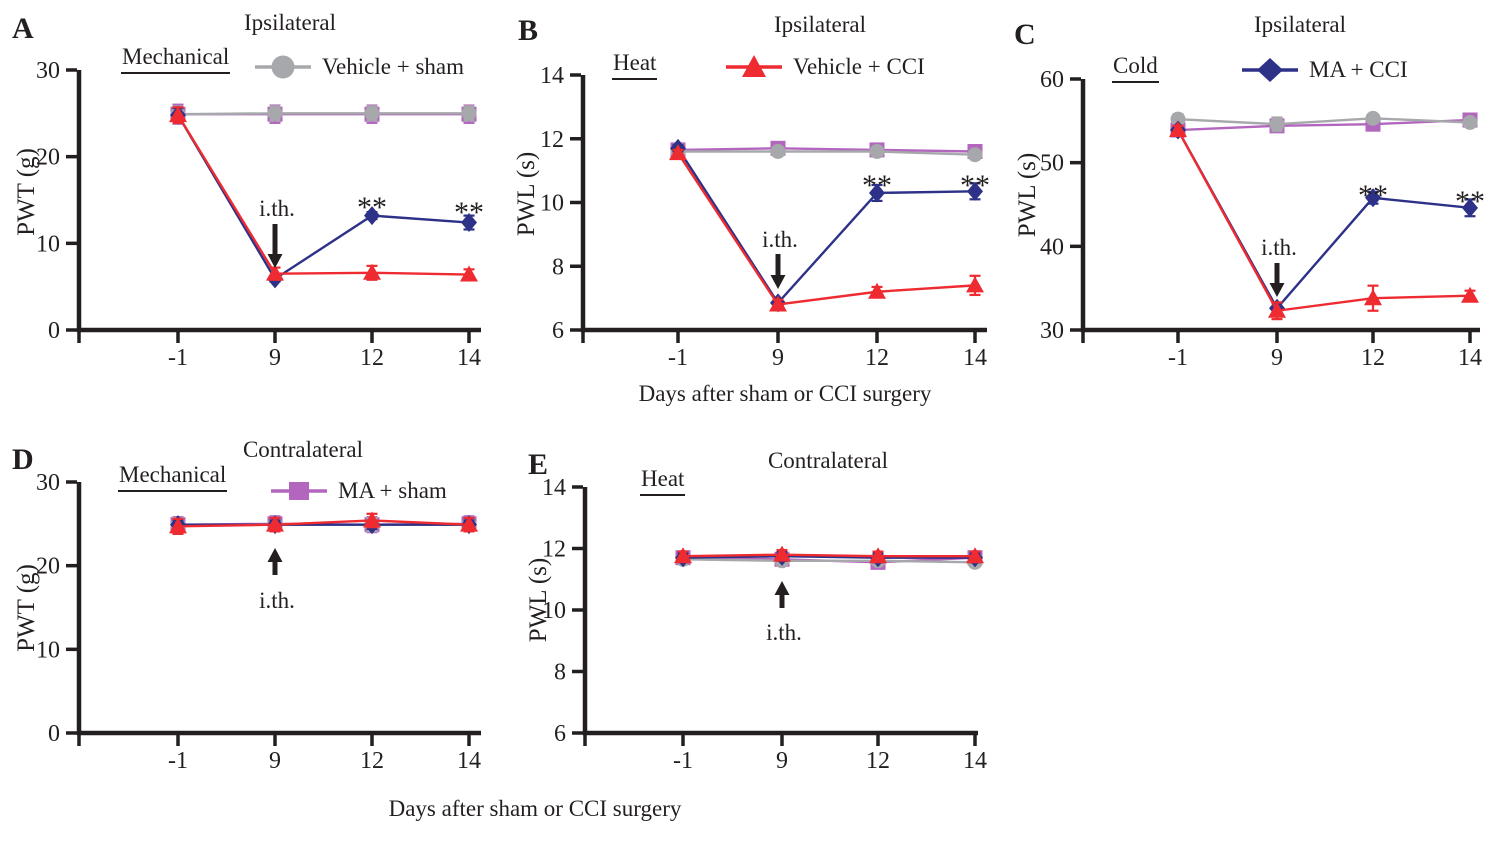  What do you see at coordinates (283, 67) in the screenshot?
I see `legend-marker-vehicle-sham-icon` at bounding box center [283, 67].